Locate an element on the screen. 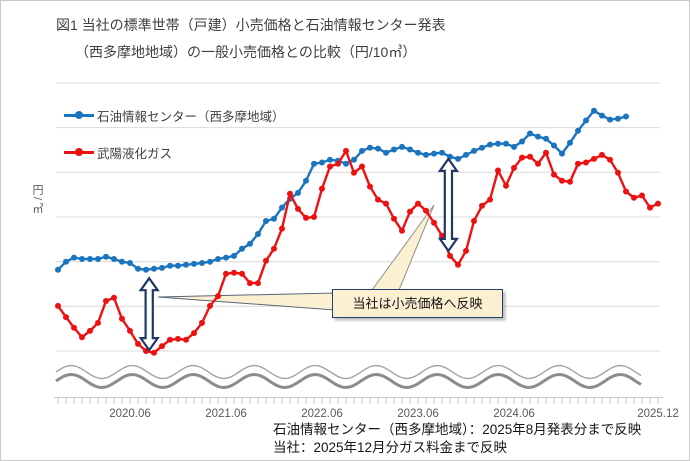 The image size is (690, 461). chart-title-line2: （西多摩地地域）の一般小売価格との比較（円/10㎥） is located at coordinates (246, 52).